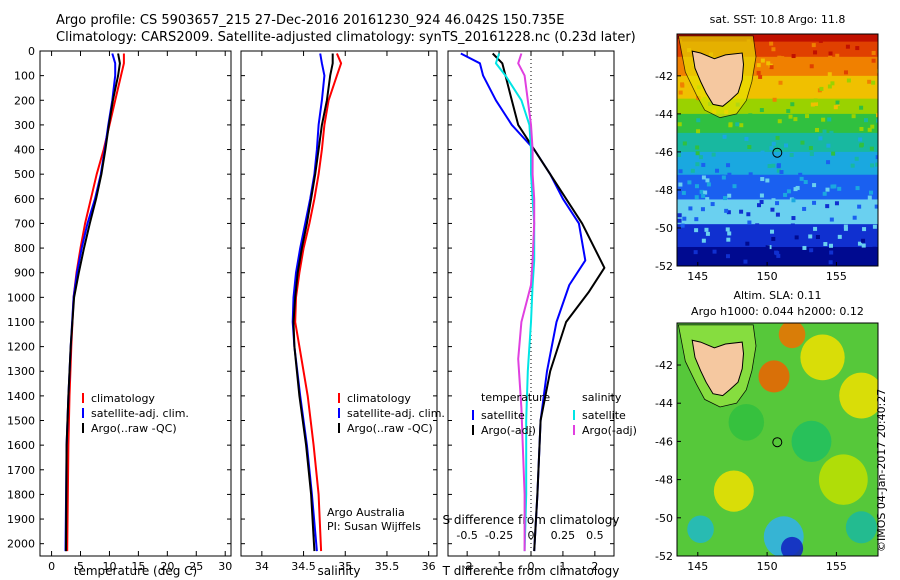 The width and height of the screenshot is (900, 580). What do you see at coordinates (664, 114) in the screenshot?
I see `sst_map-ytick-label: -44` at bounding box center [664, 114].